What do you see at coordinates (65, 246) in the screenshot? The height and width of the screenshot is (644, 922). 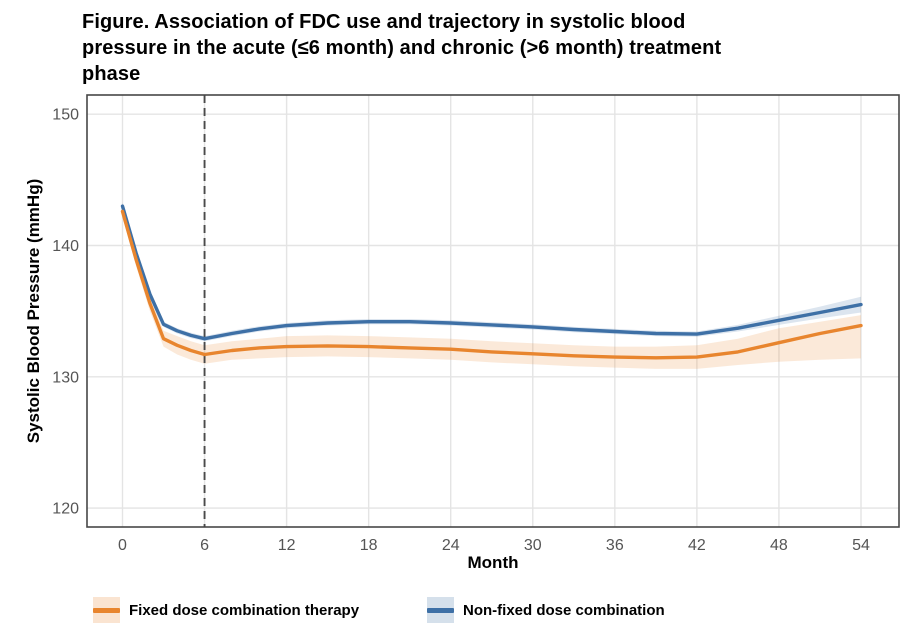 I see `y-tick-label: 140` at bounding box center [65, 246].